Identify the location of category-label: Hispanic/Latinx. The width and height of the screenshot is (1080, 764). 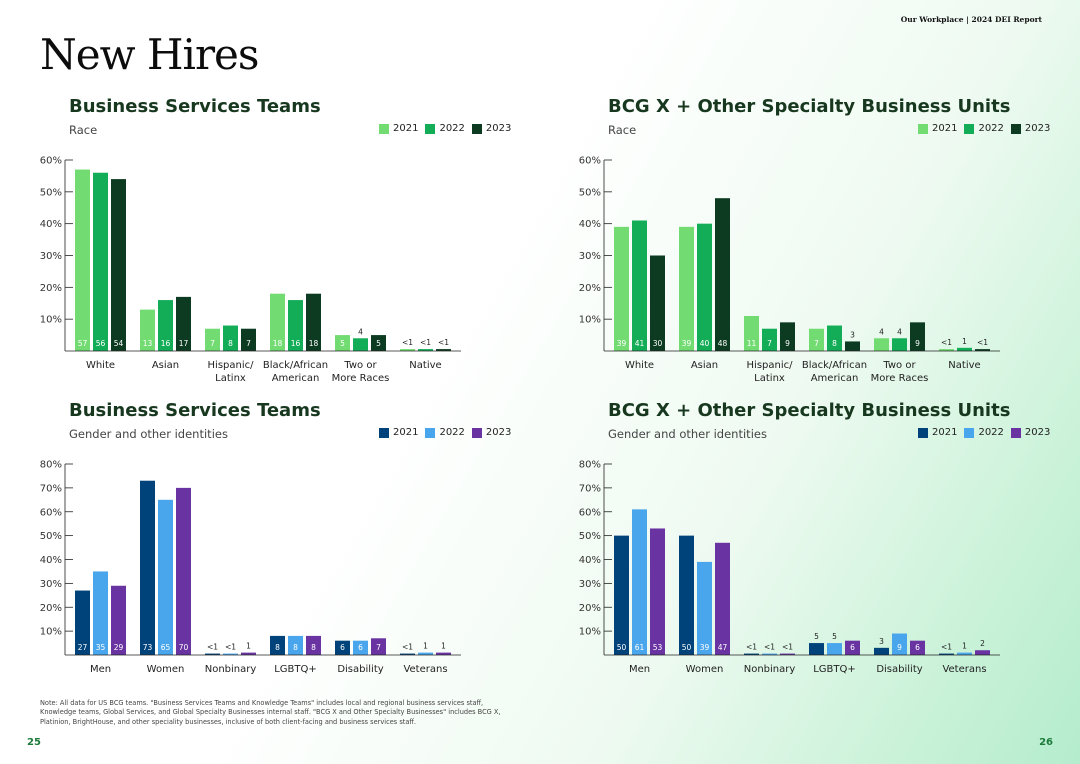
(770, 372).